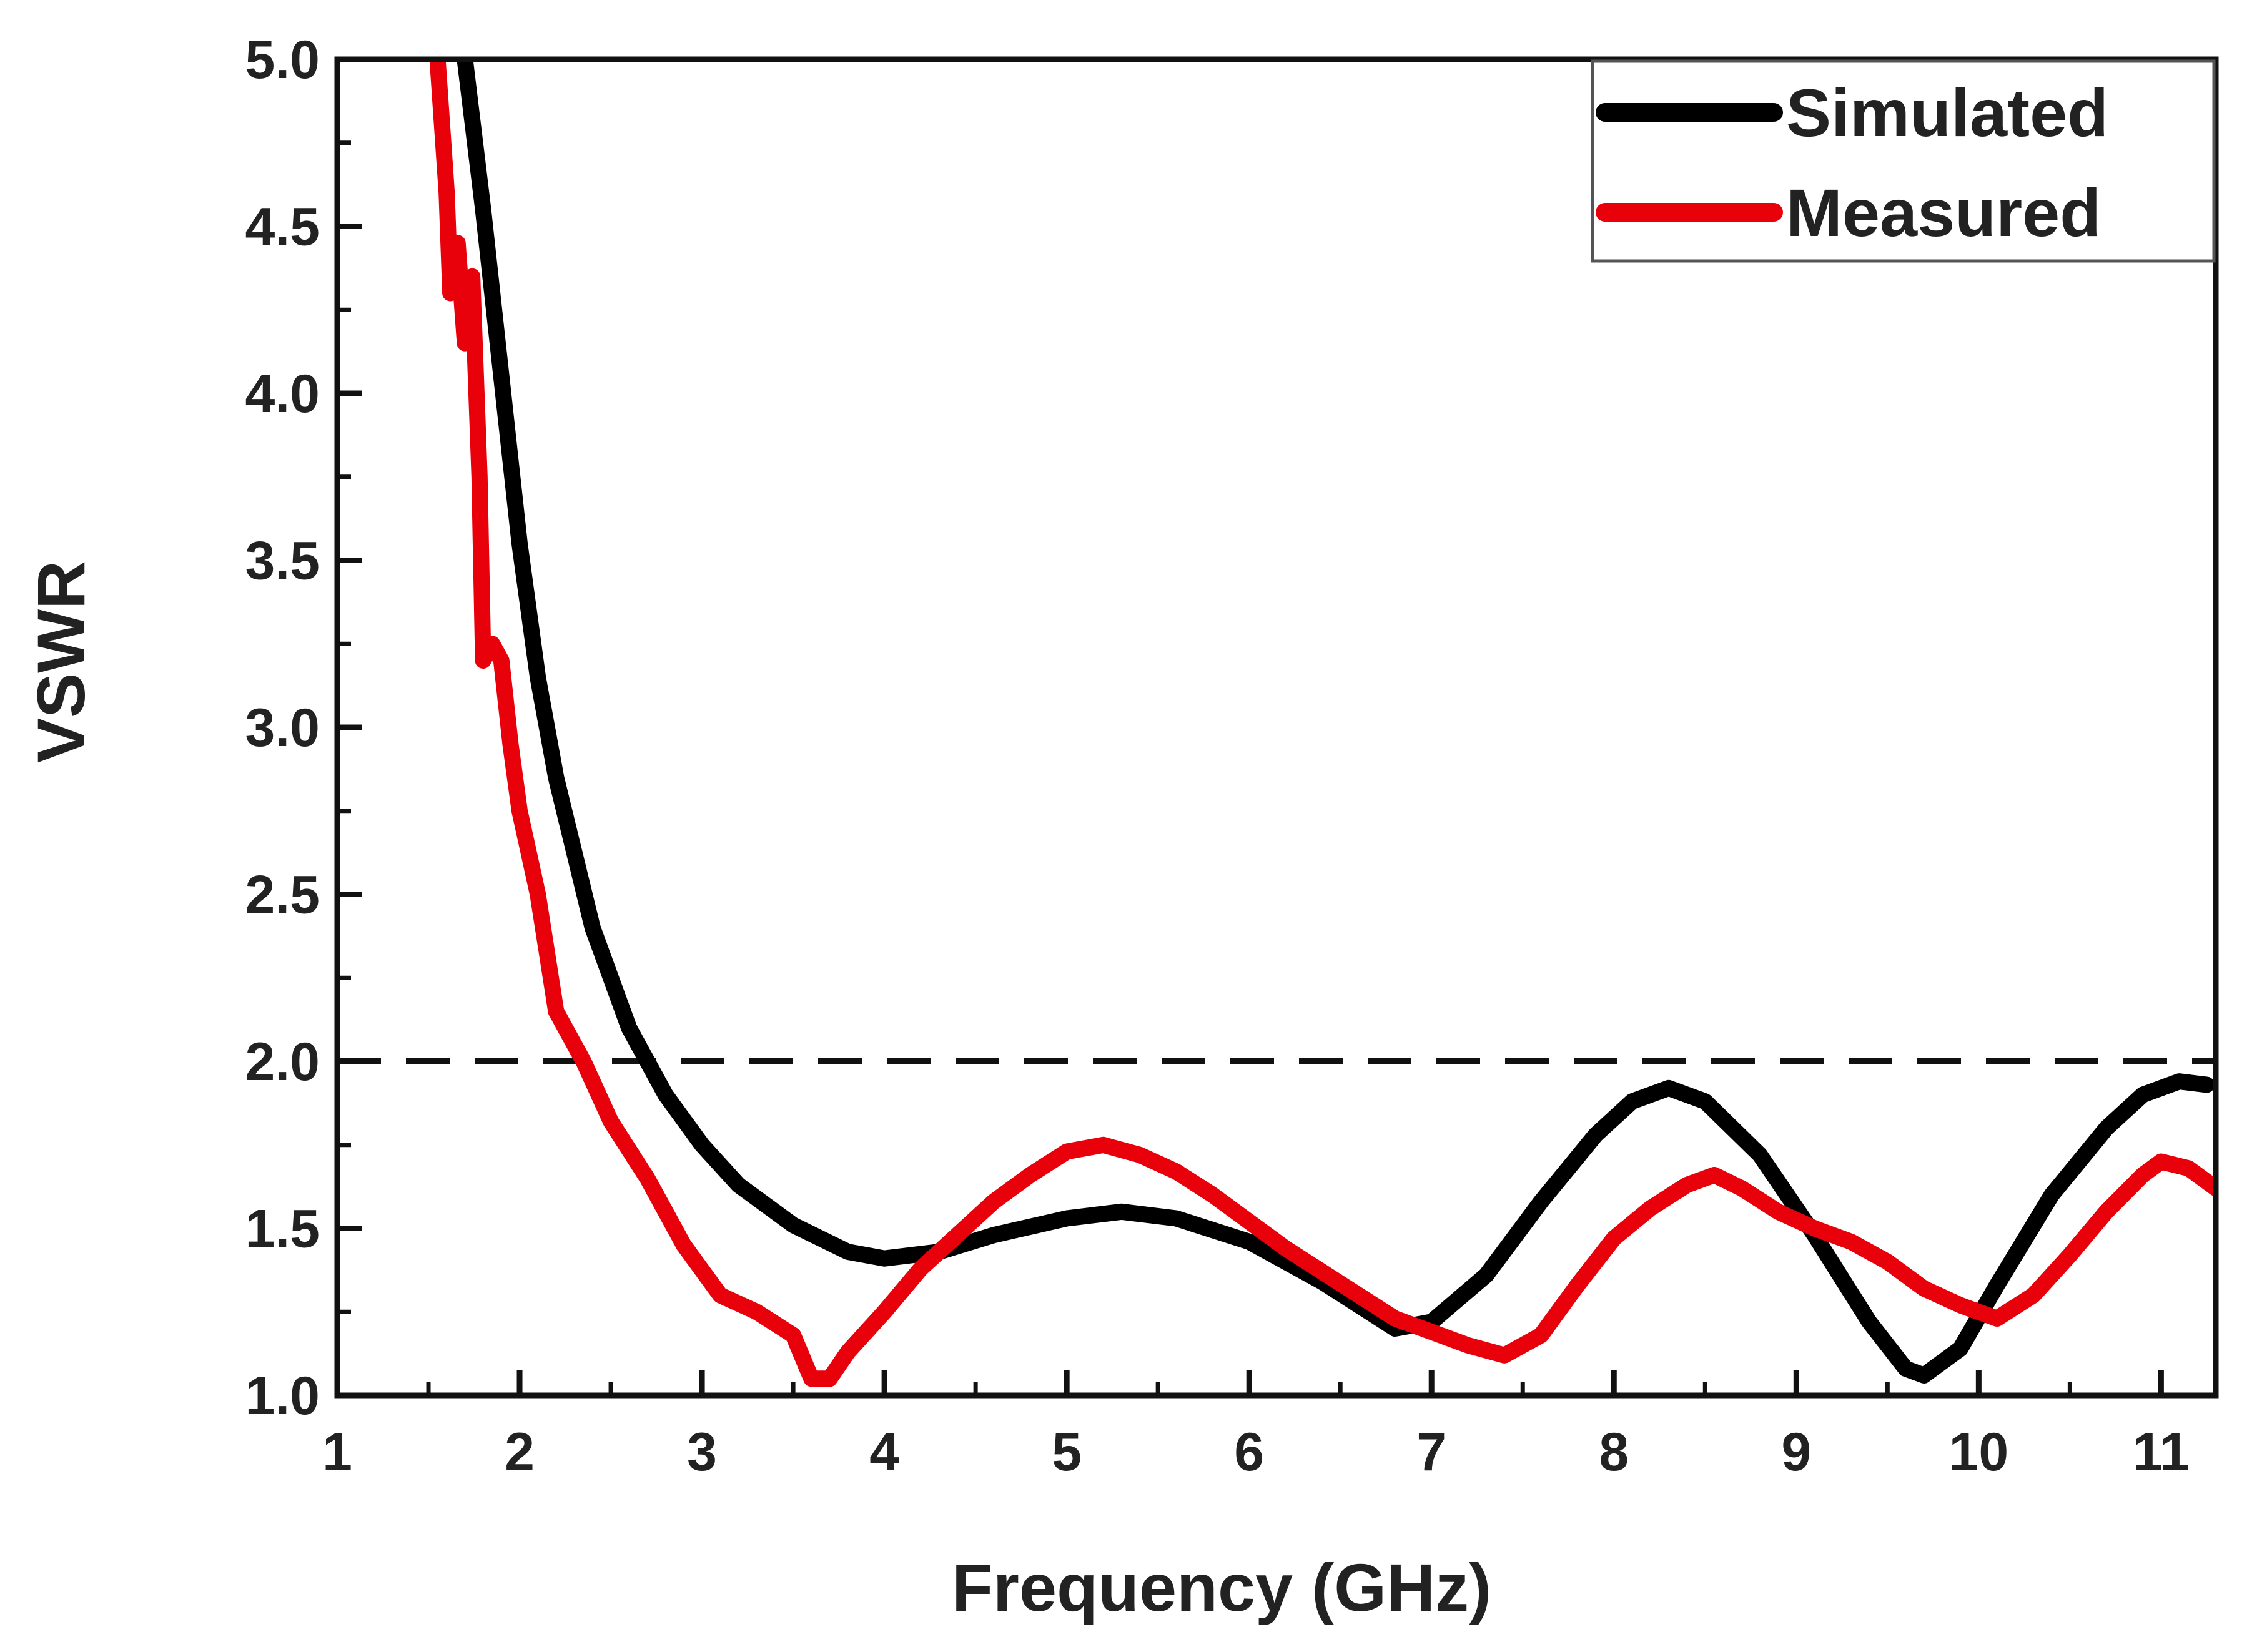 This screenshot has width=2262, height=1652. I want to click on y-tick-label: 5.0, so click(282, 60).